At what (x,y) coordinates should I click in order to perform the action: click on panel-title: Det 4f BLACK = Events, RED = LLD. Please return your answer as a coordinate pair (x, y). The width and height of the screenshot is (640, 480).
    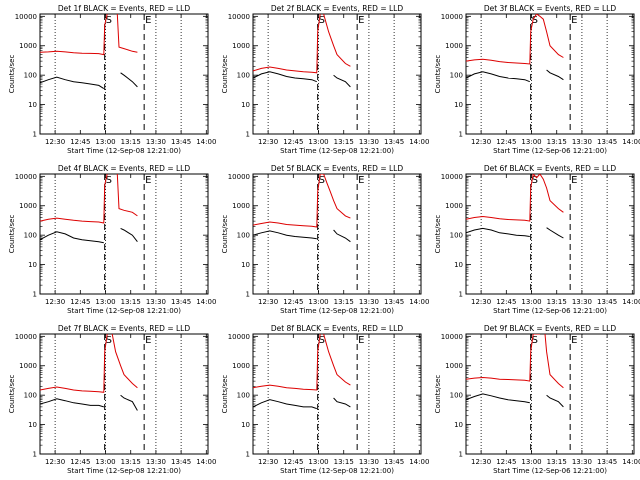
    Looking at the image, I should click on (124, 168).